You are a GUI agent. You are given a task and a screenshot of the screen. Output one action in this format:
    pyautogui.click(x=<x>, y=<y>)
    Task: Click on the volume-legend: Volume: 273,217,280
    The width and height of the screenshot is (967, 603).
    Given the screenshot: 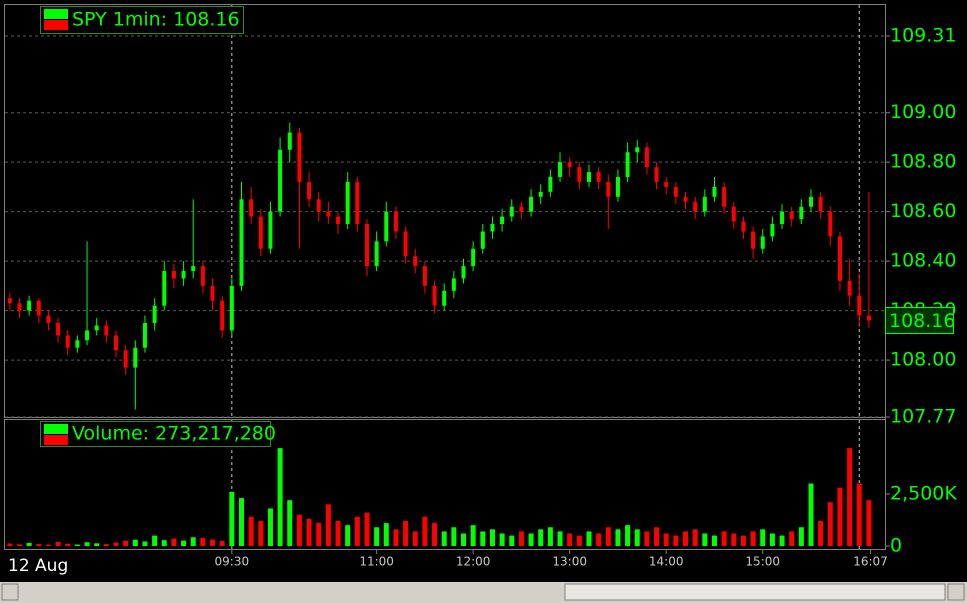 What is the action you would take?
    pyautogui.click(x=158, y=434)
    